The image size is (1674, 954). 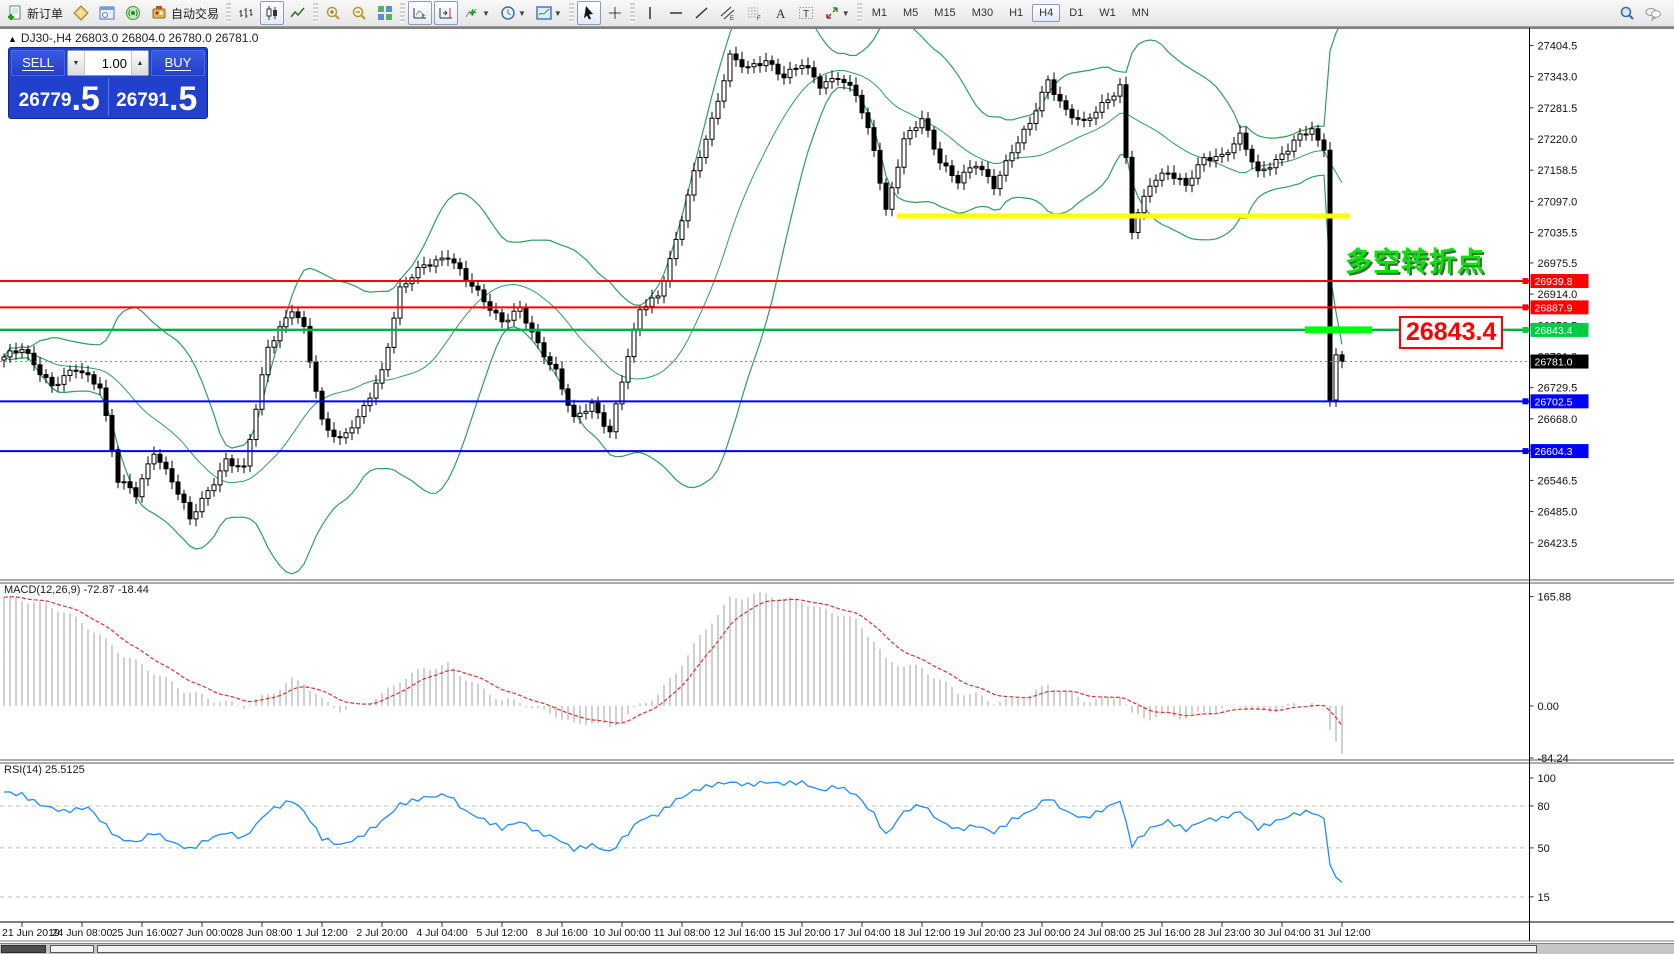 What do you see at coordinates (759, 18) in the screenshot?
I see `svg-text: F` at bounding box center [759, 18].